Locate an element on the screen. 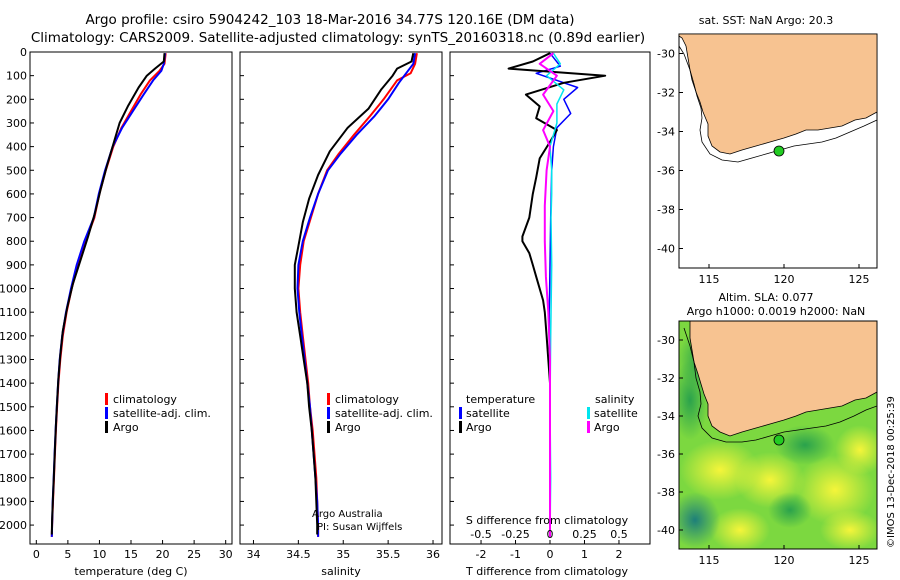  x-tick-label: -2 is located at coordinates (481, 554).